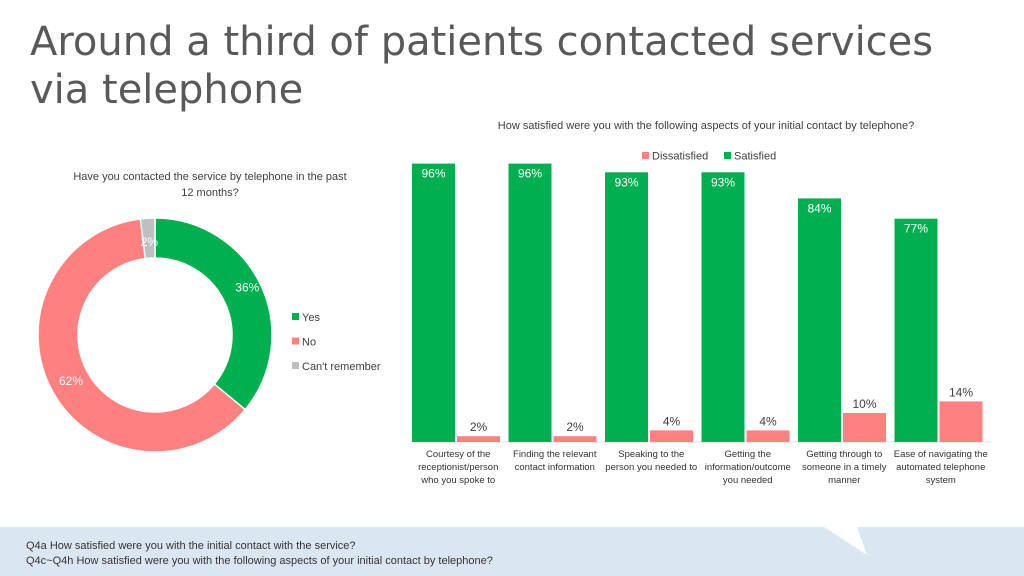  What do you see at coordinates (555, 461) in the screenshot?
I see `x-tick-label: Finding the relevant contact information` at bounding box center [555, 461].